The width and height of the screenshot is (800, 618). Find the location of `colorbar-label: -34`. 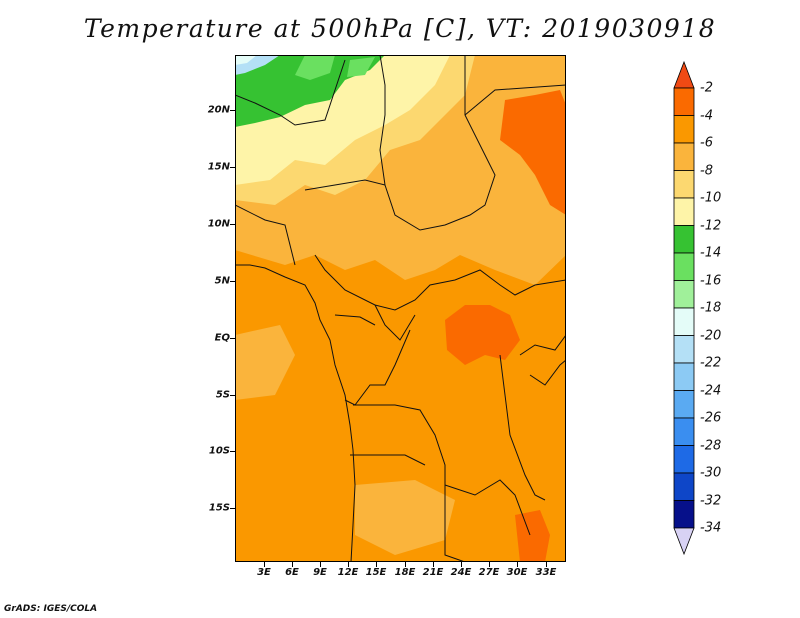

colorbar-label: -34 is located at coordinates (711, 528).